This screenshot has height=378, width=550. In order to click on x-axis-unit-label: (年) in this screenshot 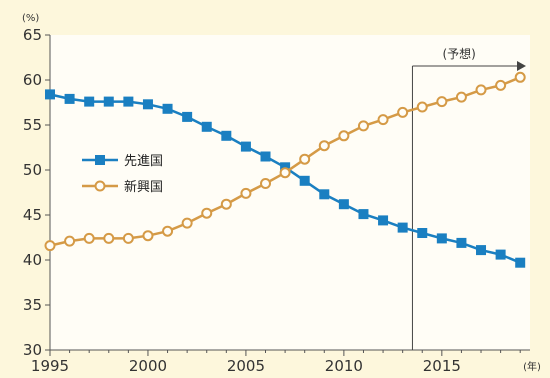, I will do `click(532, 366)`.